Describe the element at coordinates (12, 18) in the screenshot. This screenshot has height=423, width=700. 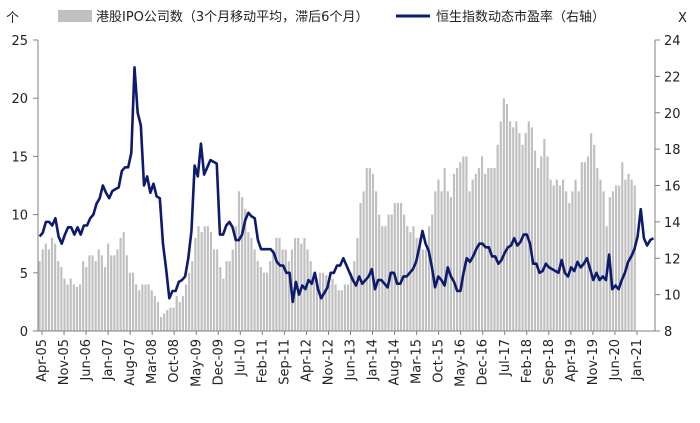
I see `left-axis-unit: 个` at that location.